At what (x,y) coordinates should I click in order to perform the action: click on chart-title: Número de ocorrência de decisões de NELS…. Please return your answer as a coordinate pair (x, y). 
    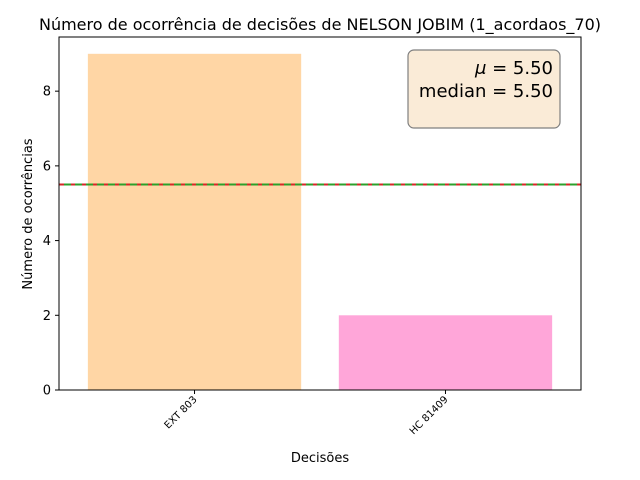
    Looking at the image, I should click on (320, 25).